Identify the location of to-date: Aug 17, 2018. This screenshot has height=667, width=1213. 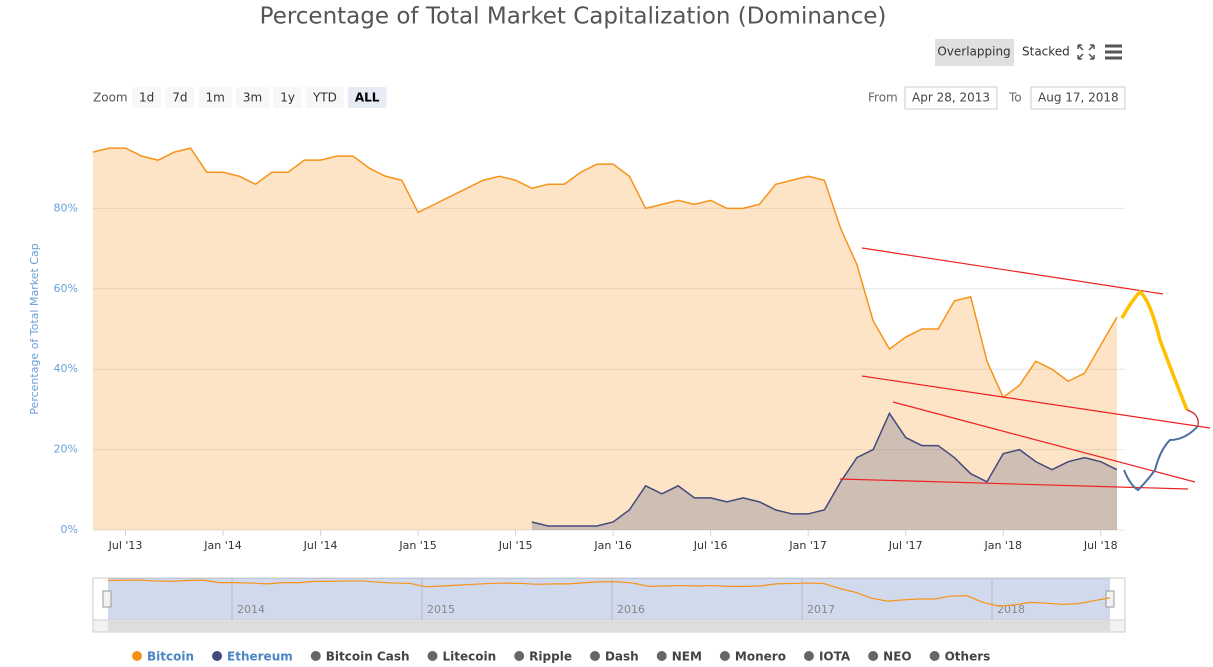
(1078, 98).